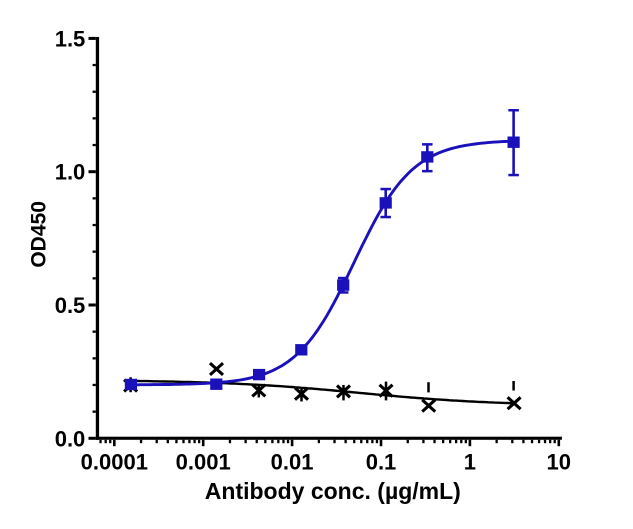 The height and width of the screenshot is (529, 633). Describe the element at coordinates (292, 461) in the screenshot. I see `svg-text: 0.01` at that location.